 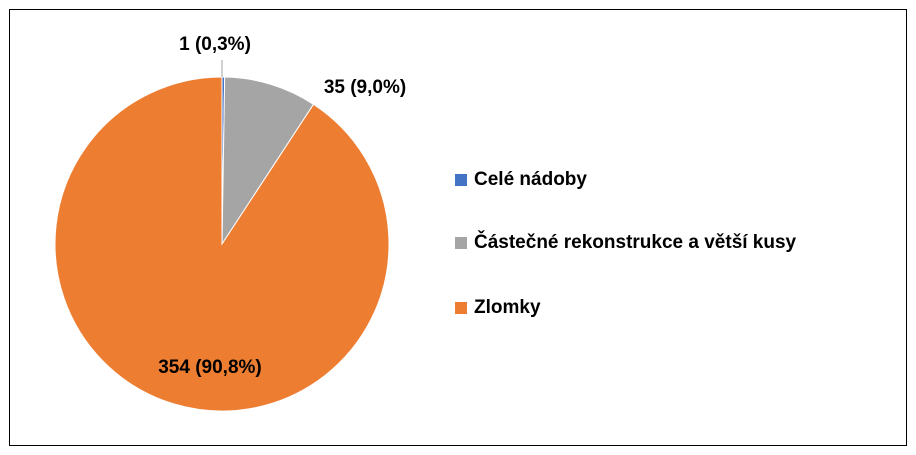 What do you see at coordinates (268, 161) in the screenshot?
I see `pie-slice` at bounding box center [268, 161].